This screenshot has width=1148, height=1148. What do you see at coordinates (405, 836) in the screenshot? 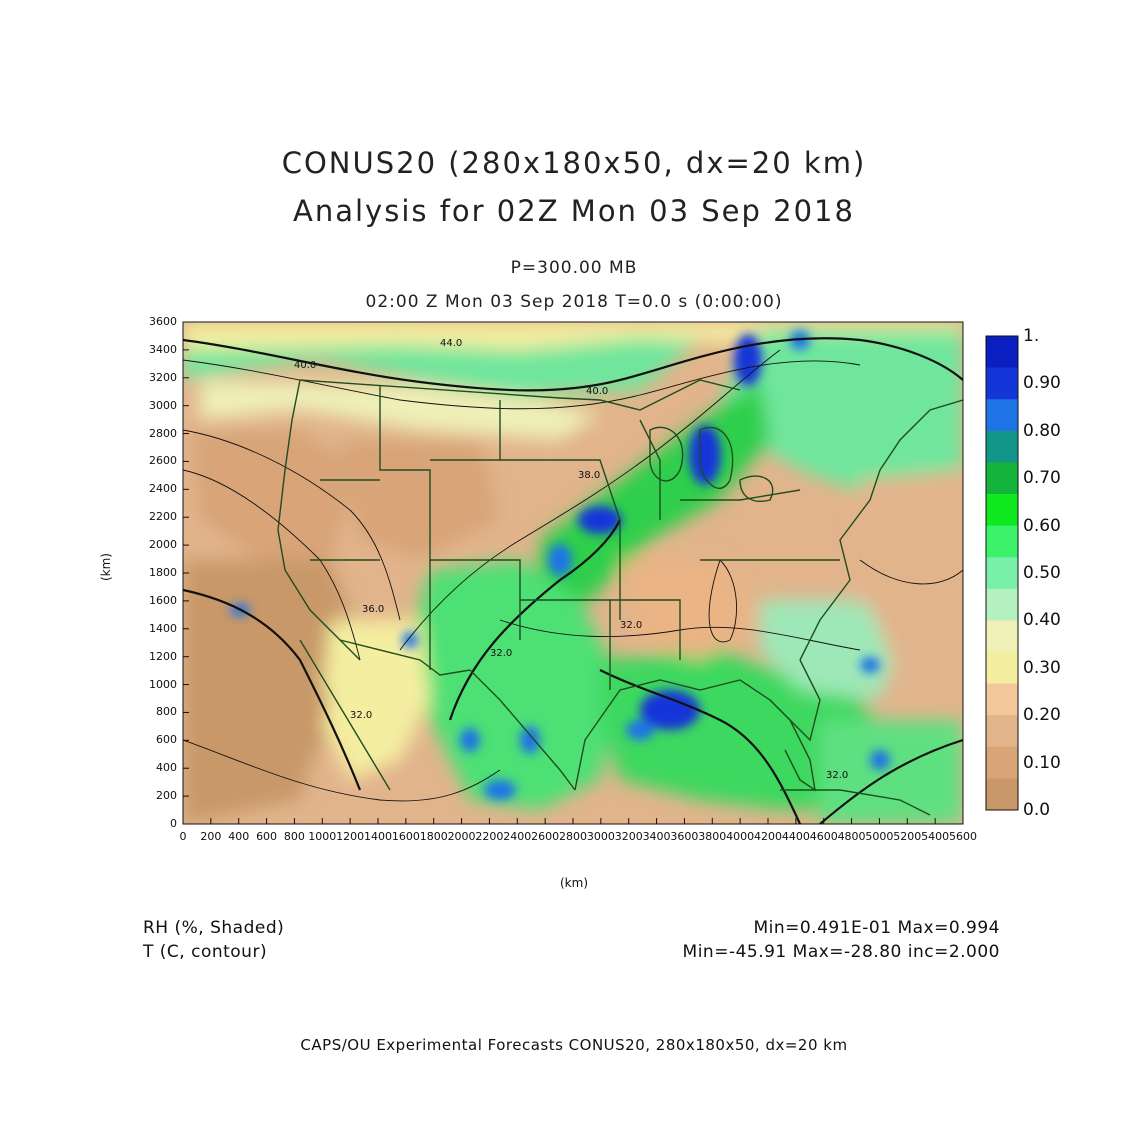
I see `x-tick-label: 1600` at bounding box center [405, 836].